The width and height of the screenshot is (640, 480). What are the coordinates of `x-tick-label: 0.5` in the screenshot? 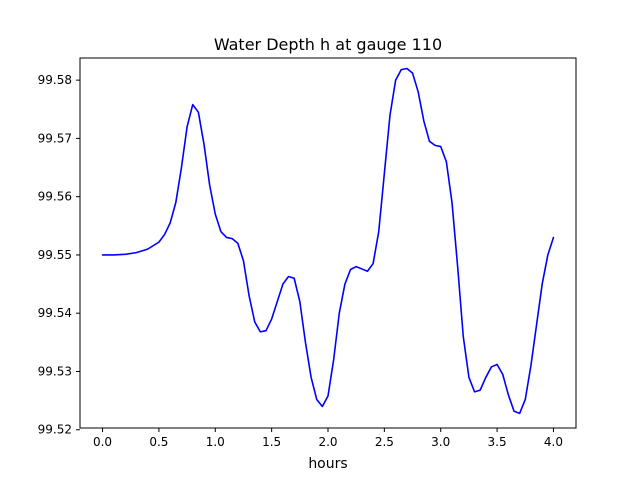 It's located at (158, 442).